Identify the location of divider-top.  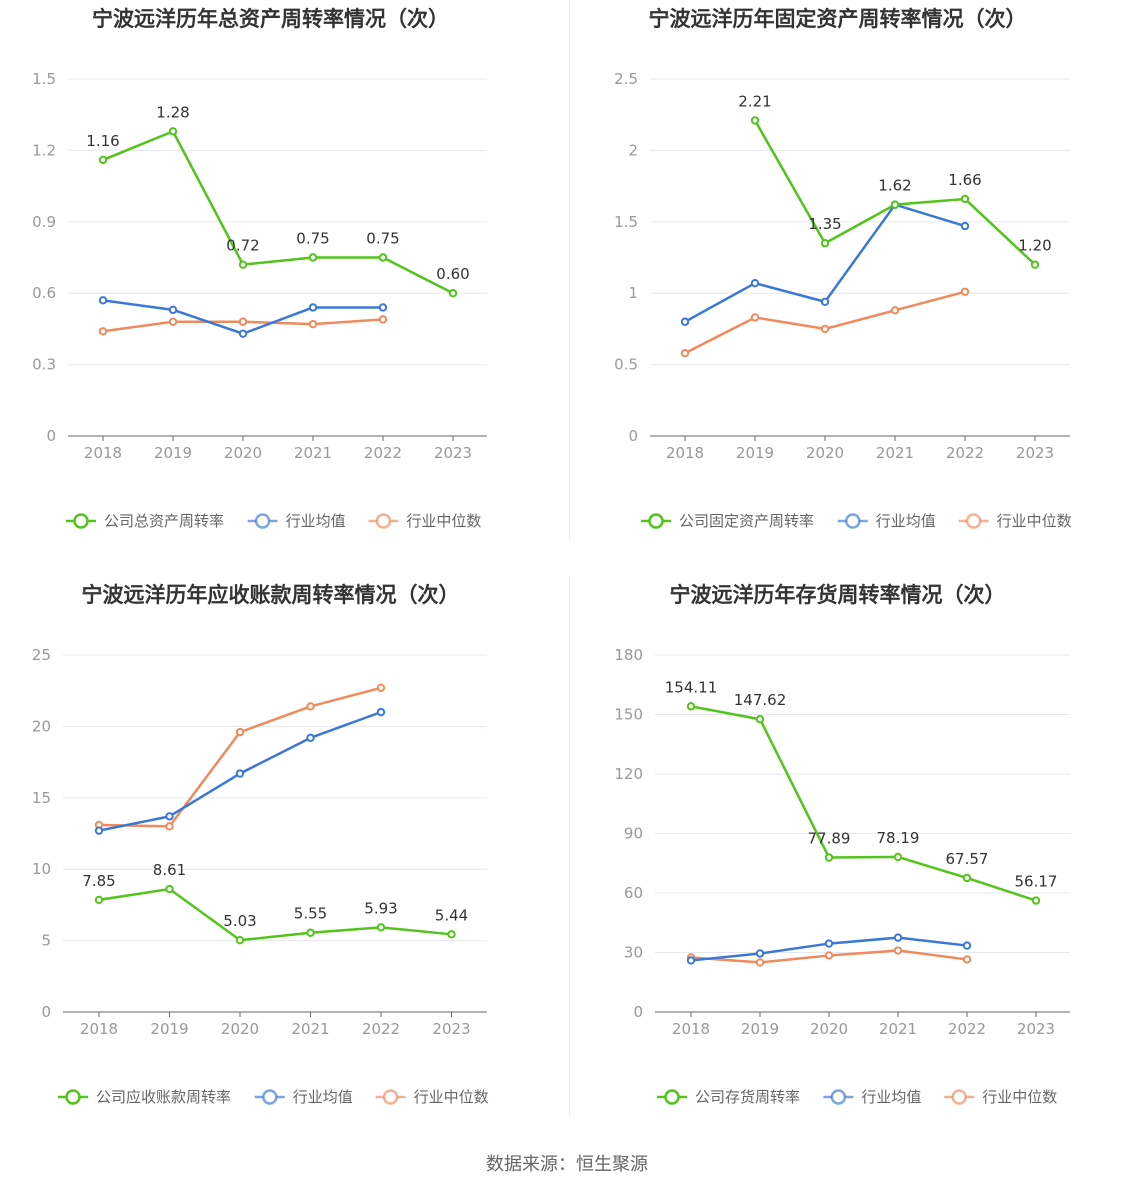
(569, 270).